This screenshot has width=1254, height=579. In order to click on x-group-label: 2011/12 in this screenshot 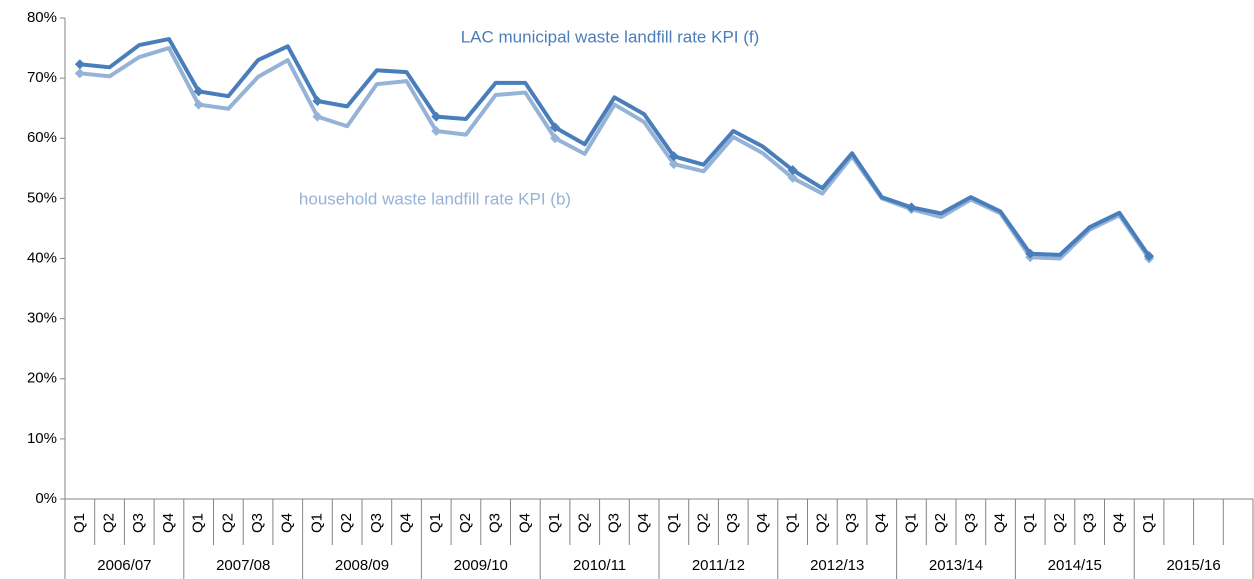, I will do `click(718, 565)`.